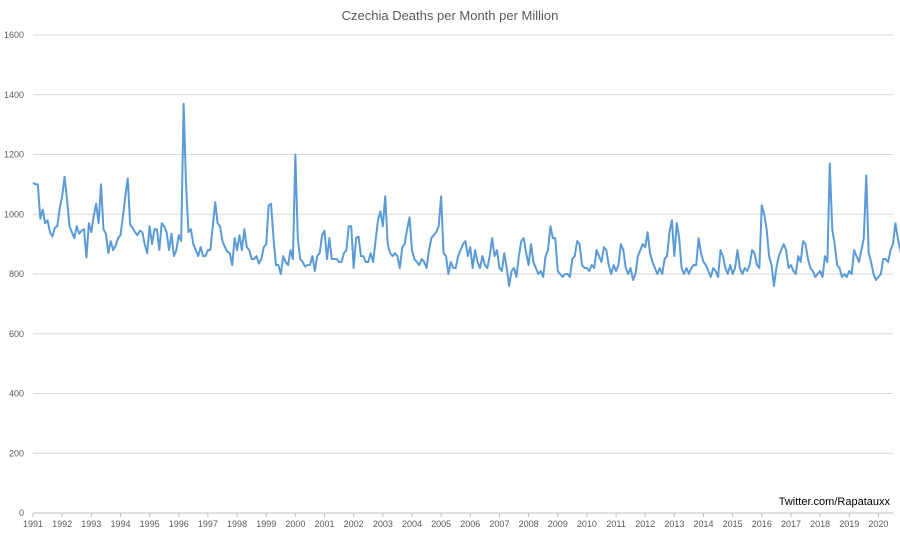  Describe the element at coordinates (91, 524) in the screenshot. I see `x-tick-label: 1993` at that location.